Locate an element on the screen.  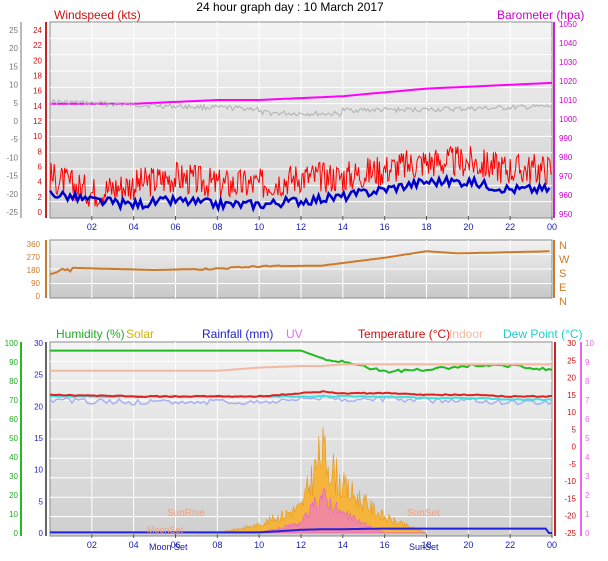
sunset-annotation: SunSet is located at coordinates (423, 513).